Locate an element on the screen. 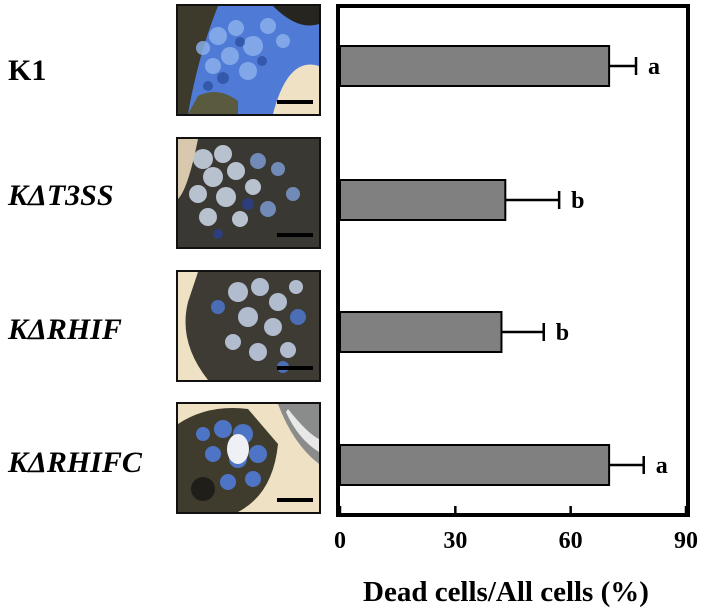 This screenshot has height=616, width=709. strain-label-kdrhifc: KΔRHIFC is located at coordinates (75, 462).